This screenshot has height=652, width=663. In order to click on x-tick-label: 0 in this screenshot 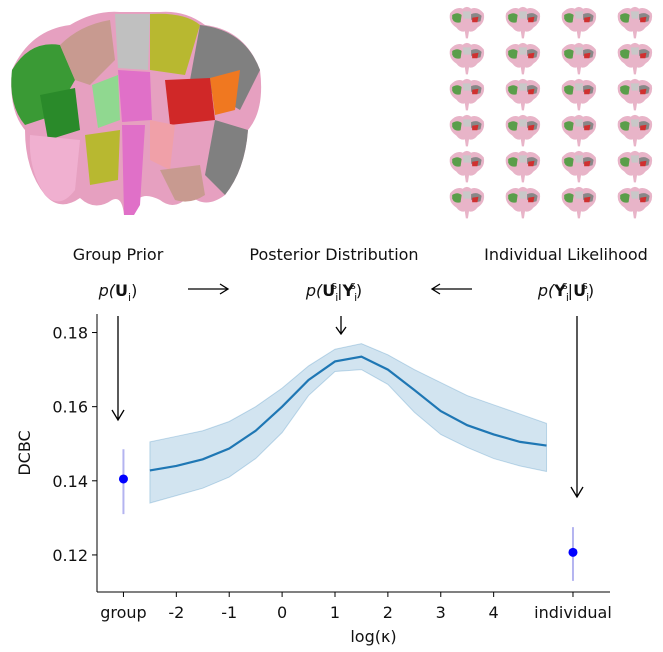, I will do `click(282, 612)`.